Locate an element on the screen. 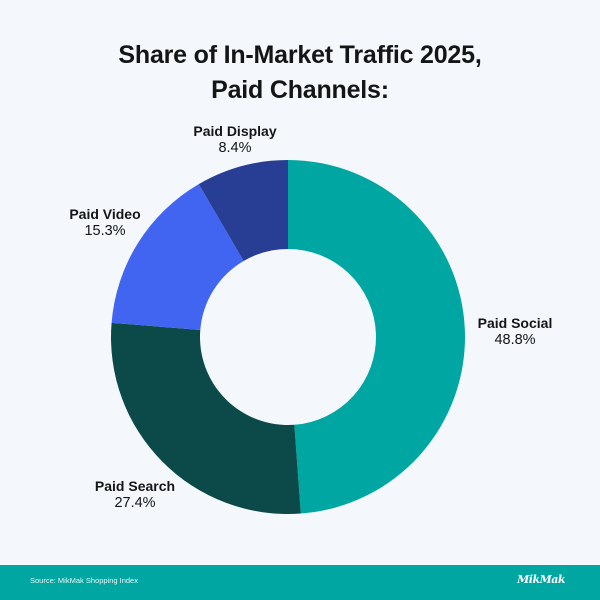  label-pct: 8.4% is located at coordinates (235, 148).